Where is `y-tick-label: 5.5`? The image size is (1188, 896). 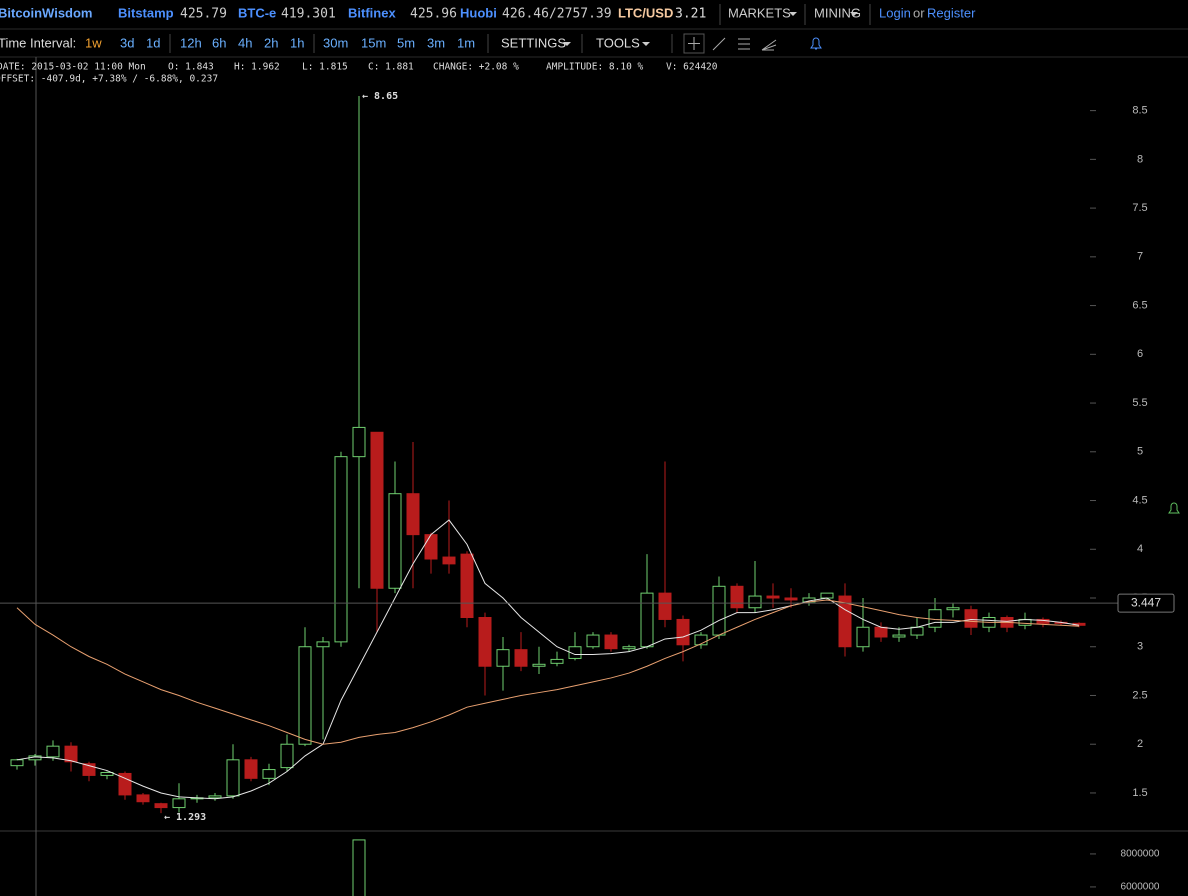 y-tick-label: 5.5 is located at coordinates (1139, 403).